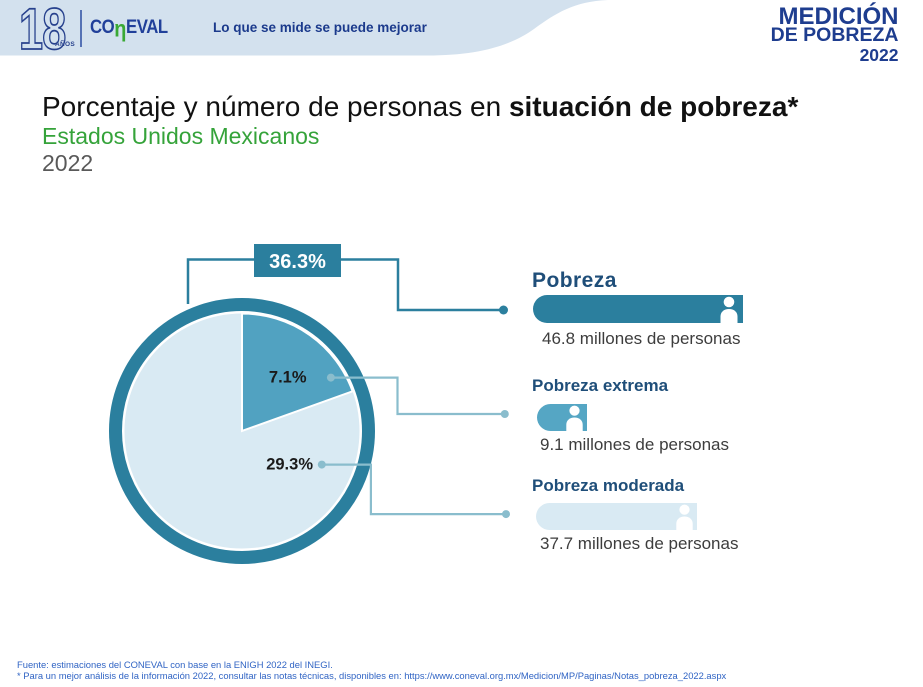 The image size is (923, 687). Describe the element at coordinates (288, 378) in the screenshot. I see `svg-text: 7.1%` at that location.